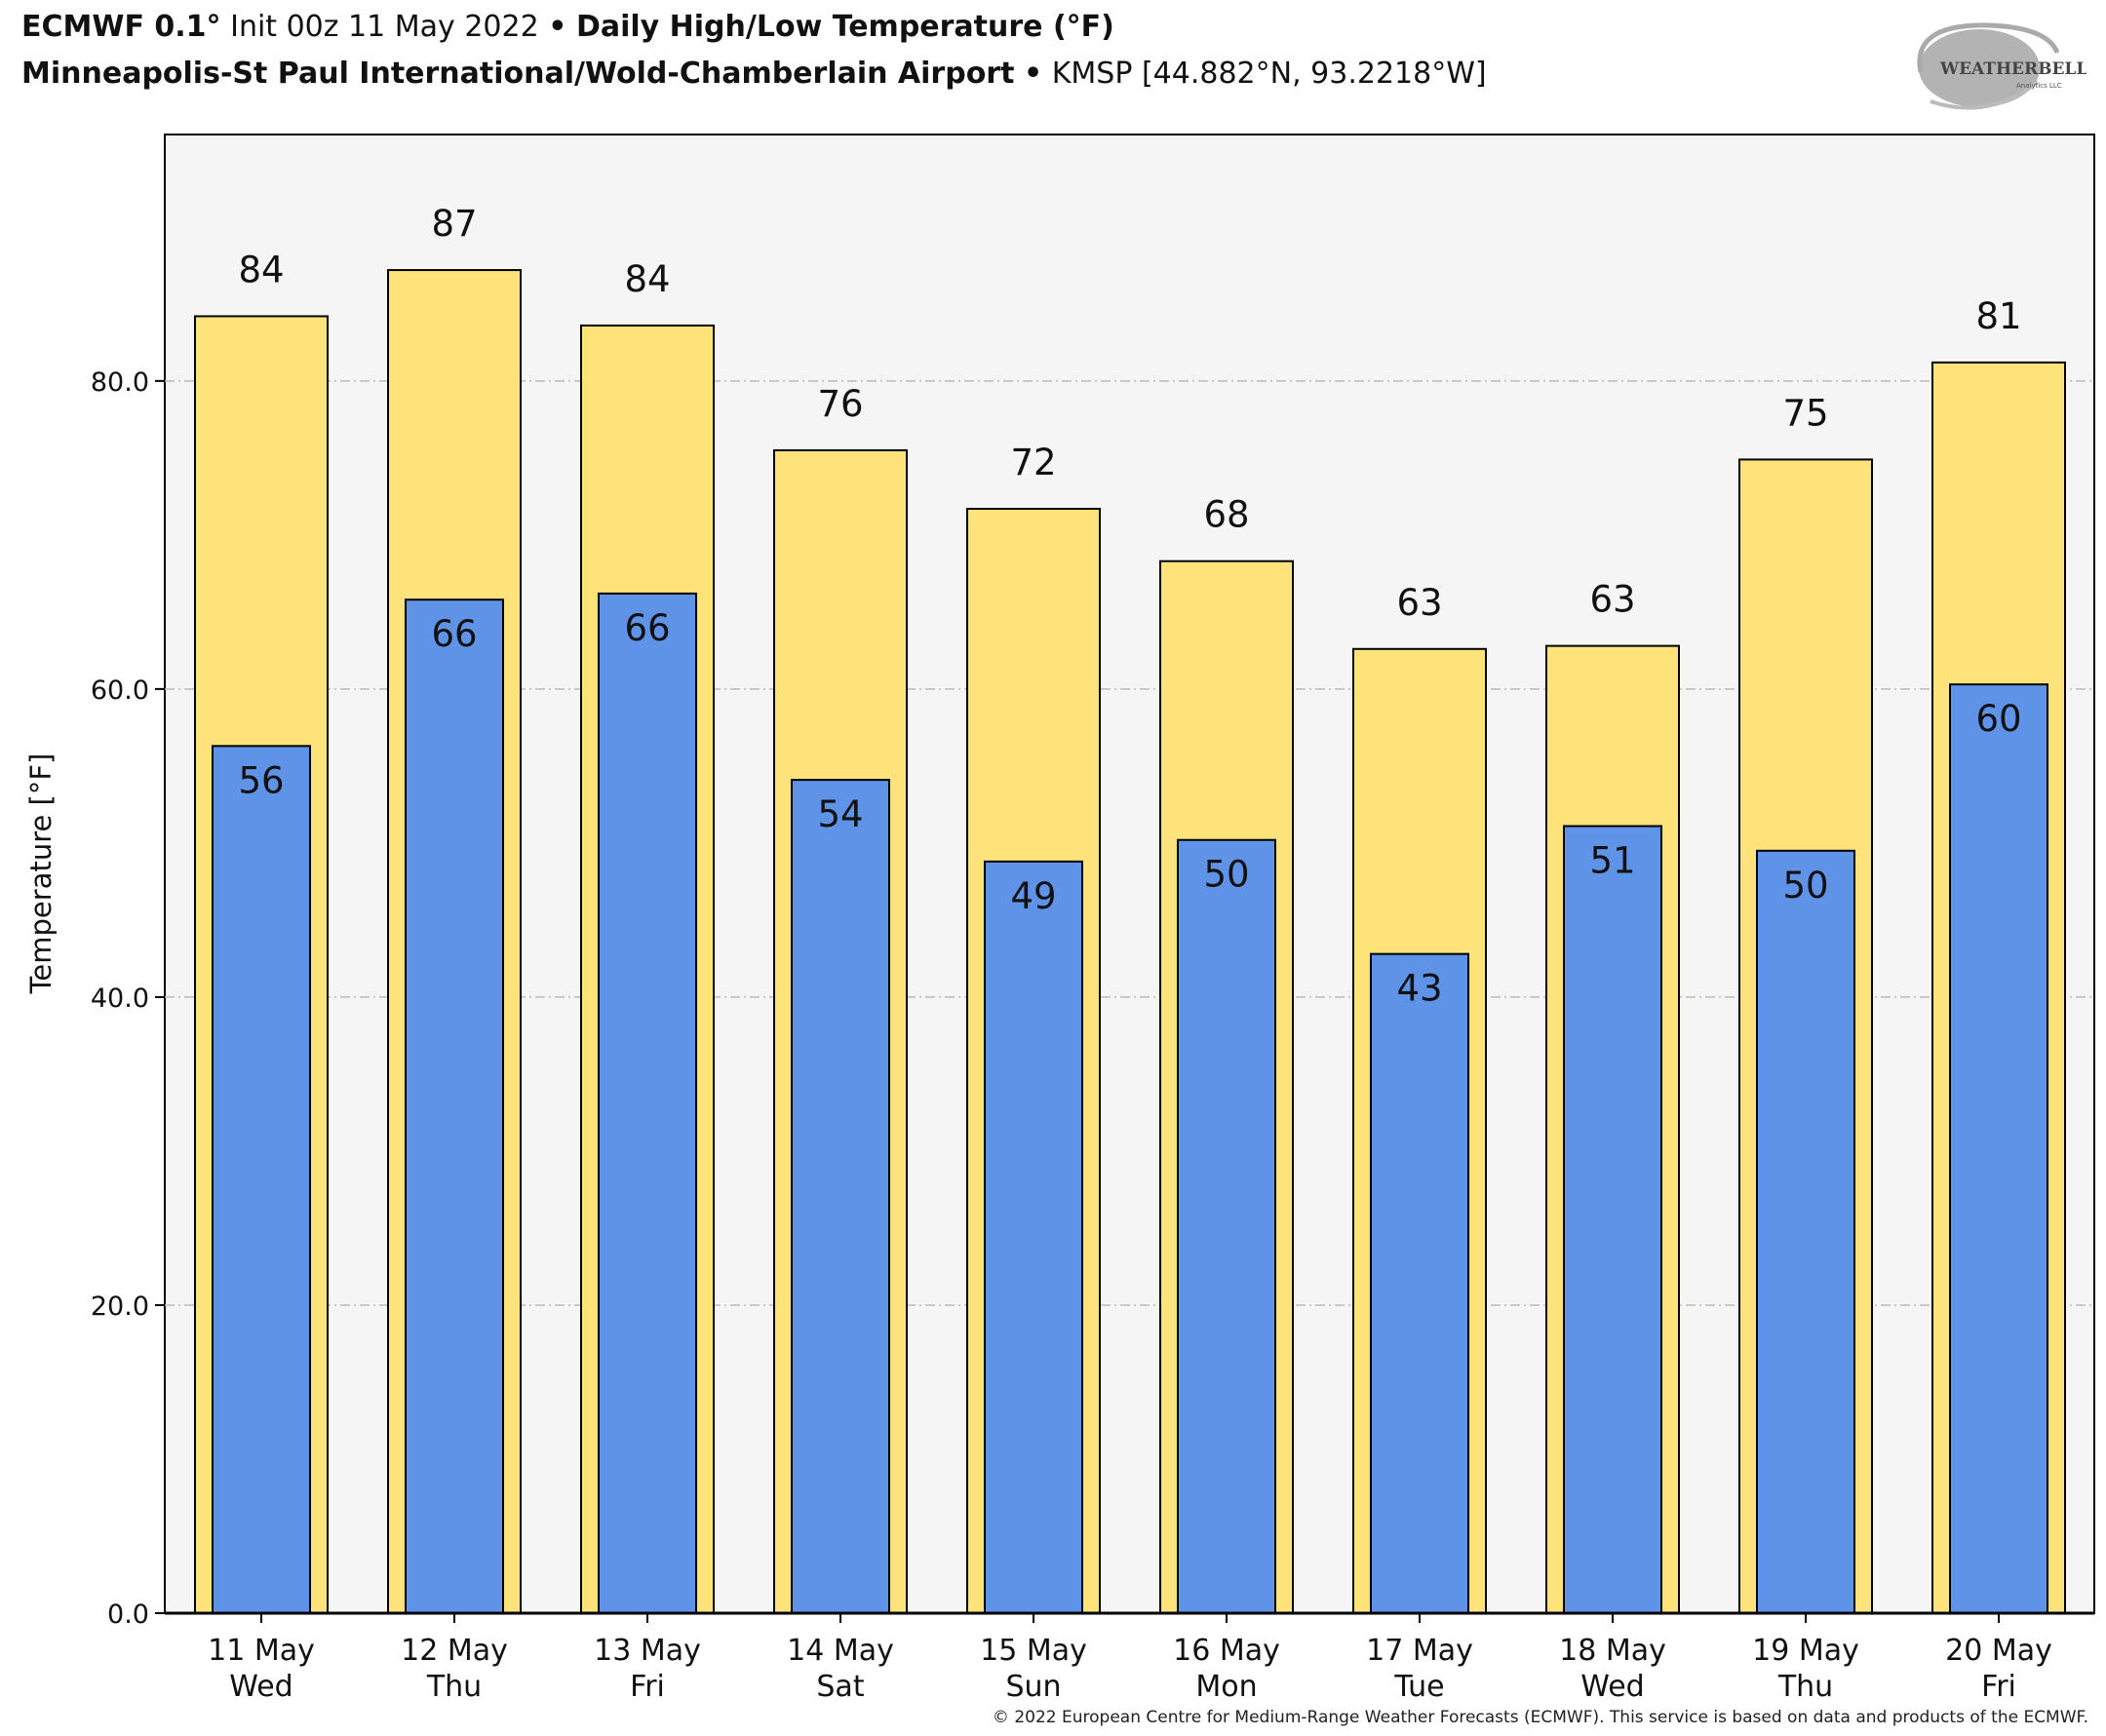 This screenshot has height=1736, width=2106. What do you see at coordinates (1226, 1651) in the screenshot?
I see `x-tick-label-date: 16 May` at bounding box center [1226, 1651].